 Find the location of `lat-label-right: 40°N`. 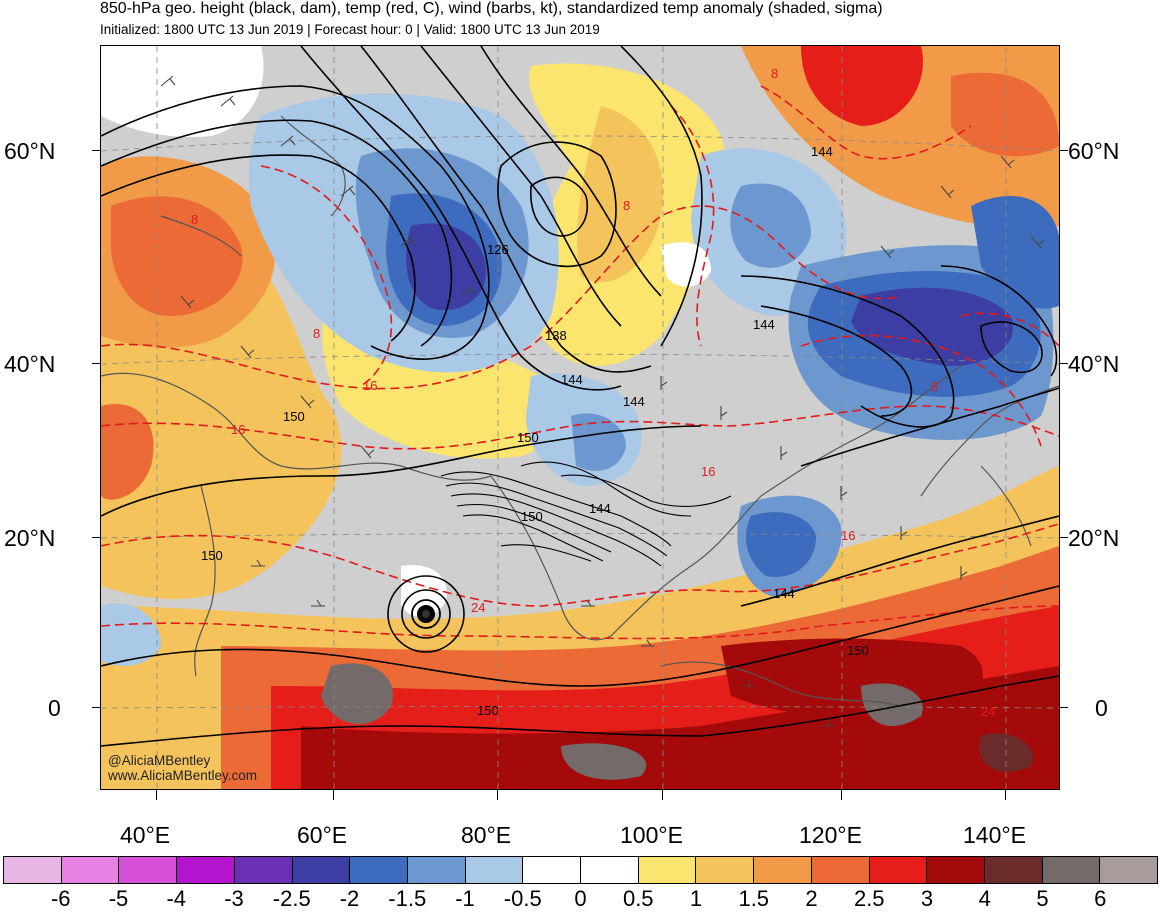

lat-label-right: 40°N is located at coordinates (1094, 364).